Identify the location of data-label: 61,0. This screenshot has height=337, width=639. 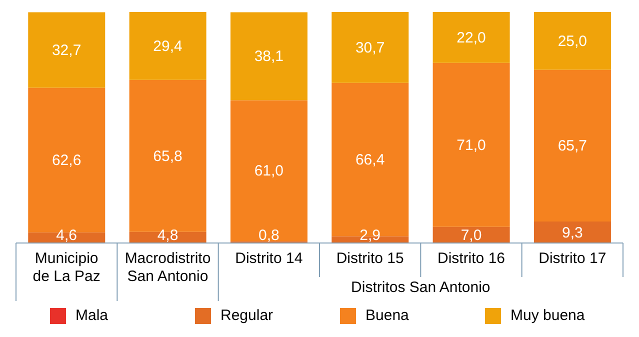
(269, 171).